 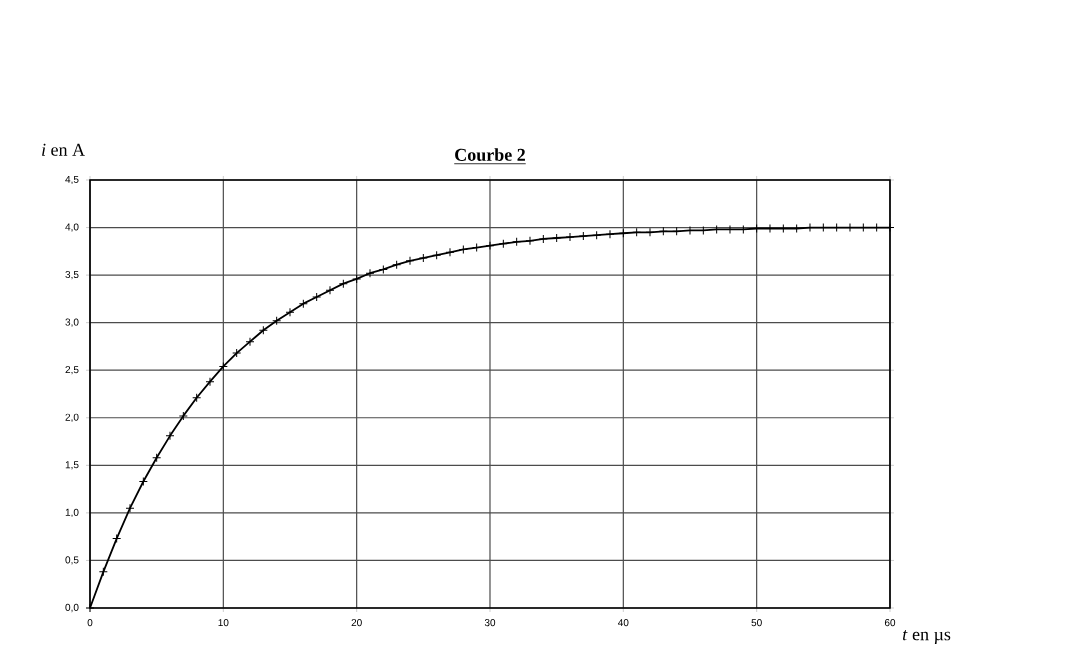 What do you see at coordinates (490, 154) in the screenshot?
I see `chart-title: Courbe 2` at bounding box center [490, 154].